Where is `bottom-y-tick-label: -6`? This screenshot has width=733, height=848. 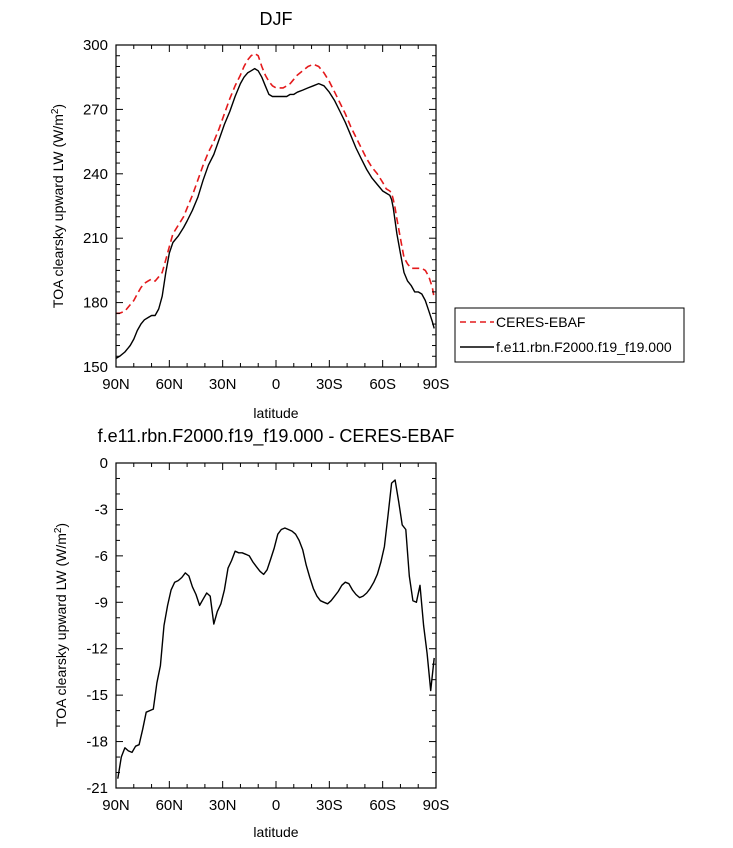
bottom-y-tick-label: -6 is located at coordinates (101, 556).